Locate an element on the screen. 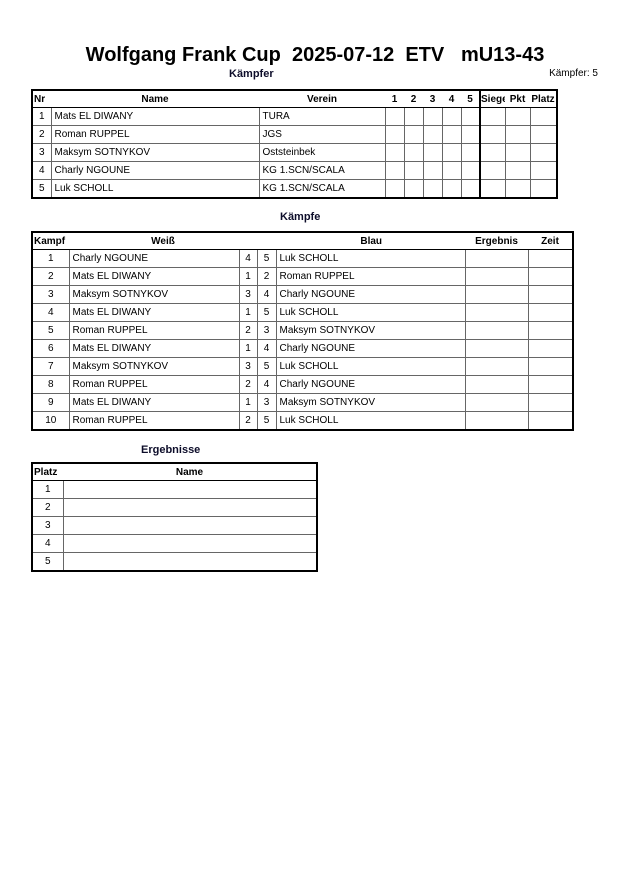 This screenshot has height=891, width=630. col-name: Name is located at coordinates (155, 99).